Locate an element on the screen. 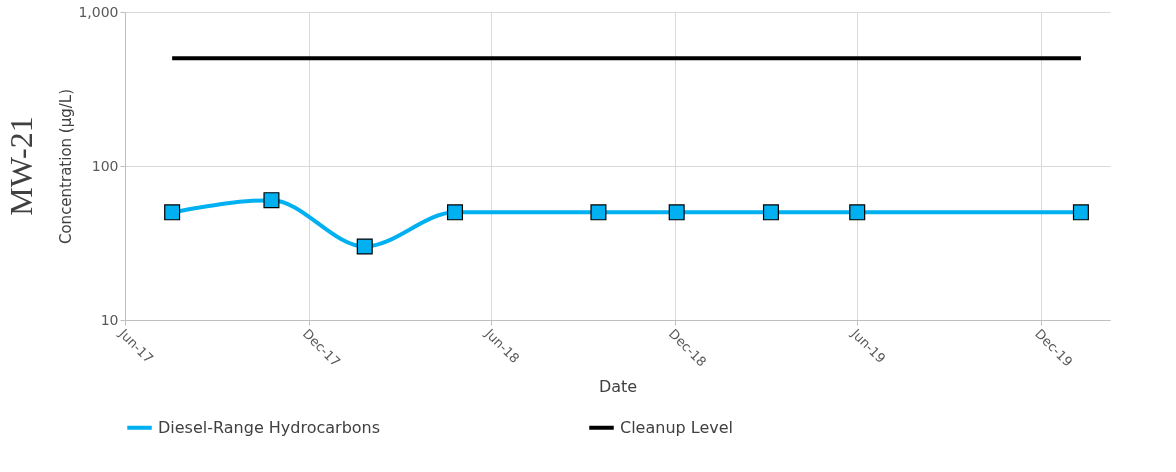  legend-label: Diesel-Range Hydrocarbons is located at coordinates (269, 427).